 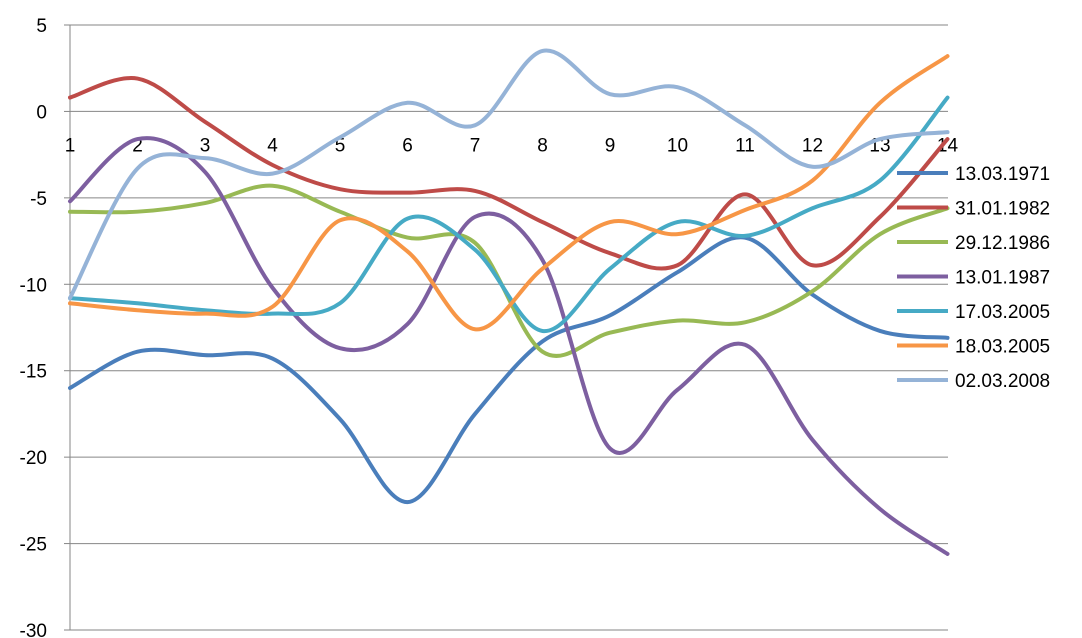 I want to click on y-tick-label: -5, so click(x=38, y=199).